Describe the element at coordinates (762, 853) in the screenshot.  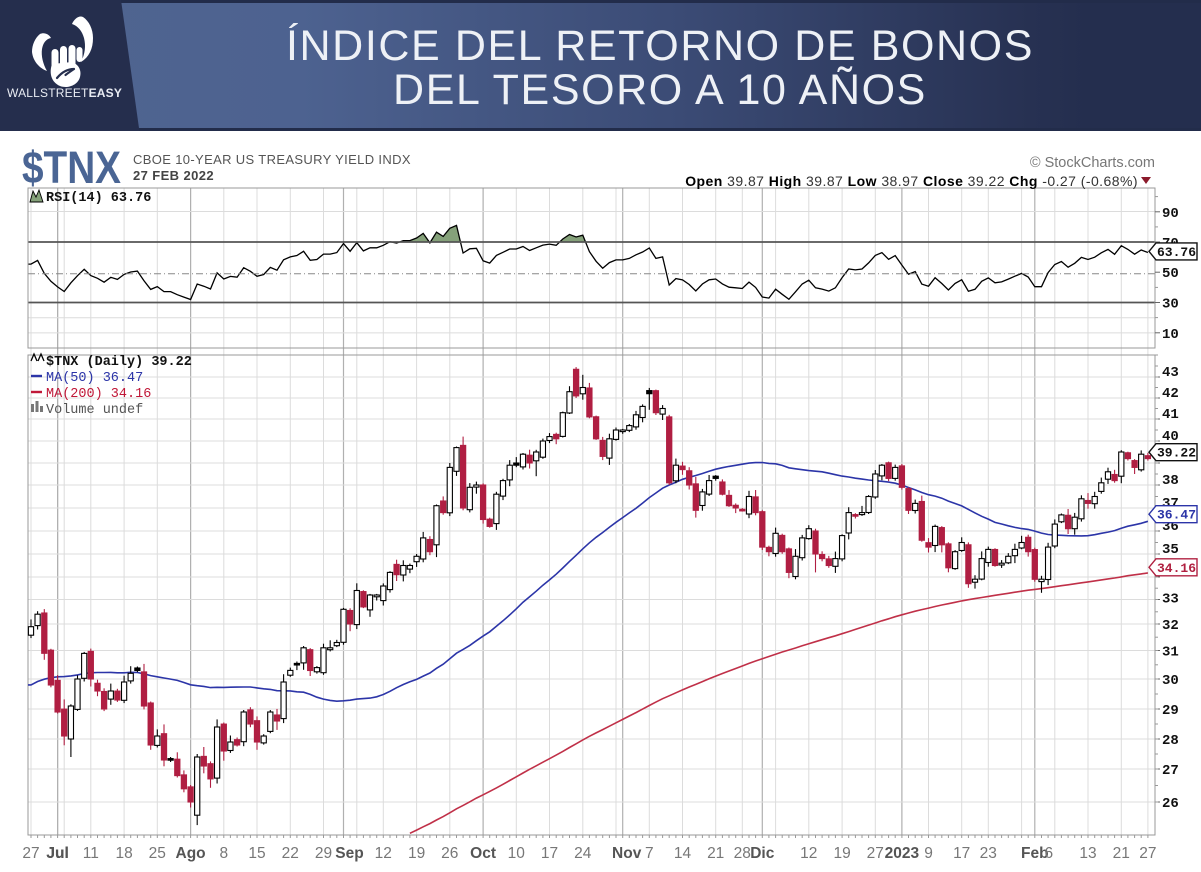
I see `svg-text: Dic` at that location.